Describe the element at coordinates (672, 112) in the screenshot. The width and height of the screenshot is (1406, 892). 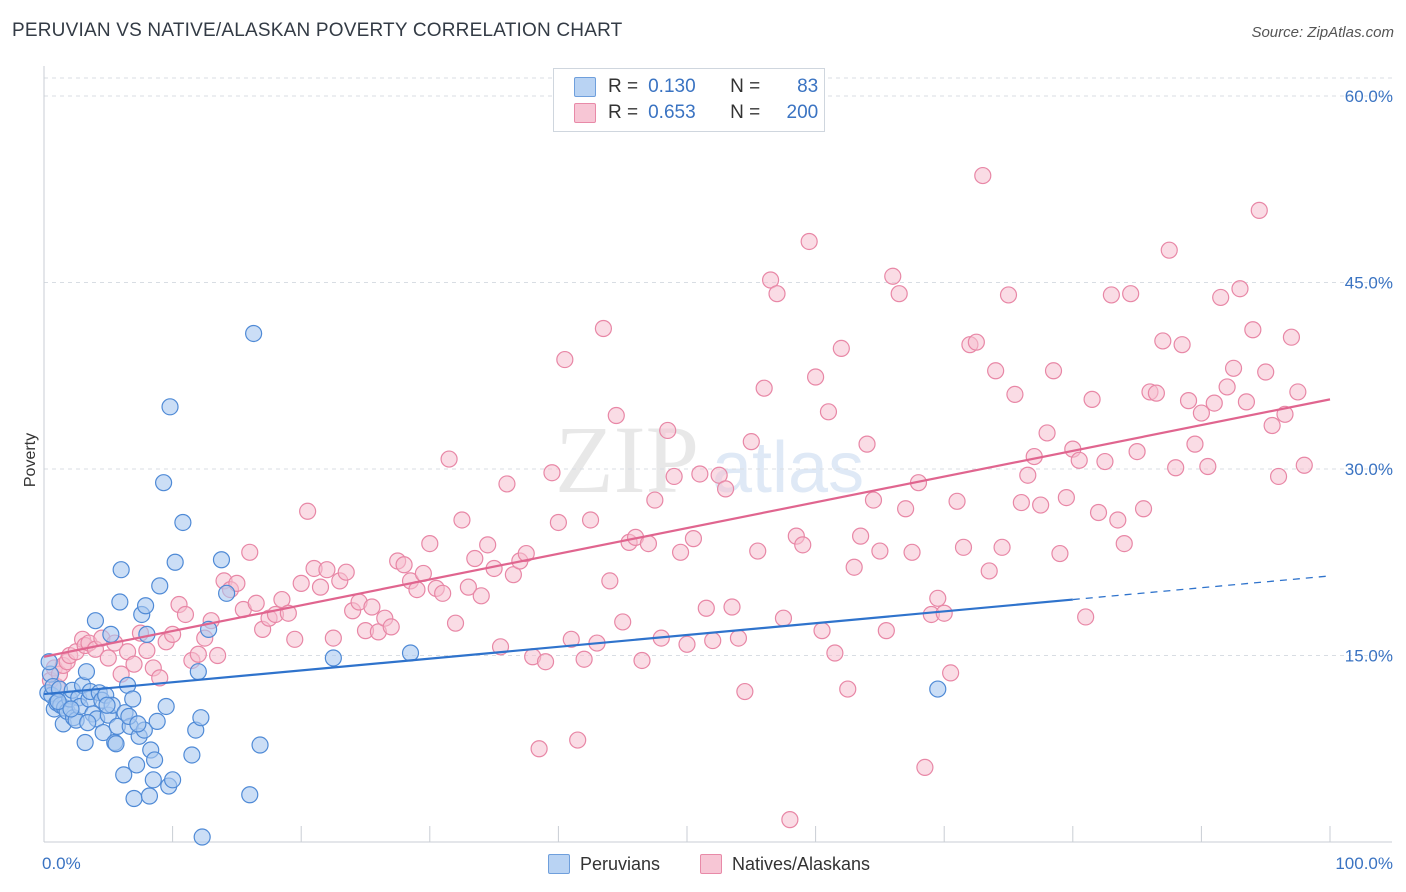
I see `legend-r-value: 0.653` at that location.